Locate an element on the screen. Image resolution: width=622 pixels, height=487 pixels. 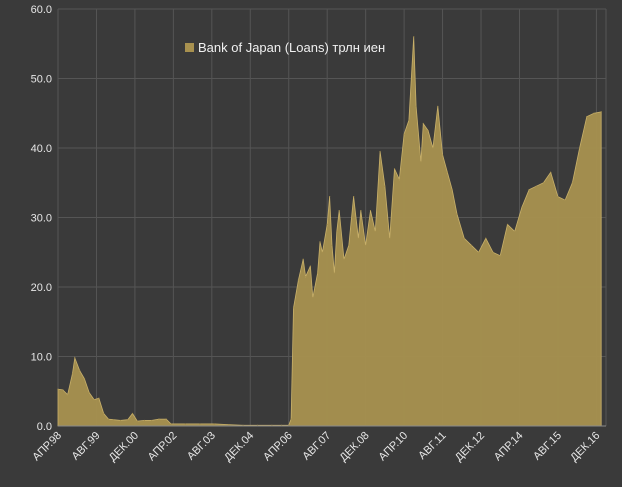
legend-swatch is located at coordinates (189, 47).